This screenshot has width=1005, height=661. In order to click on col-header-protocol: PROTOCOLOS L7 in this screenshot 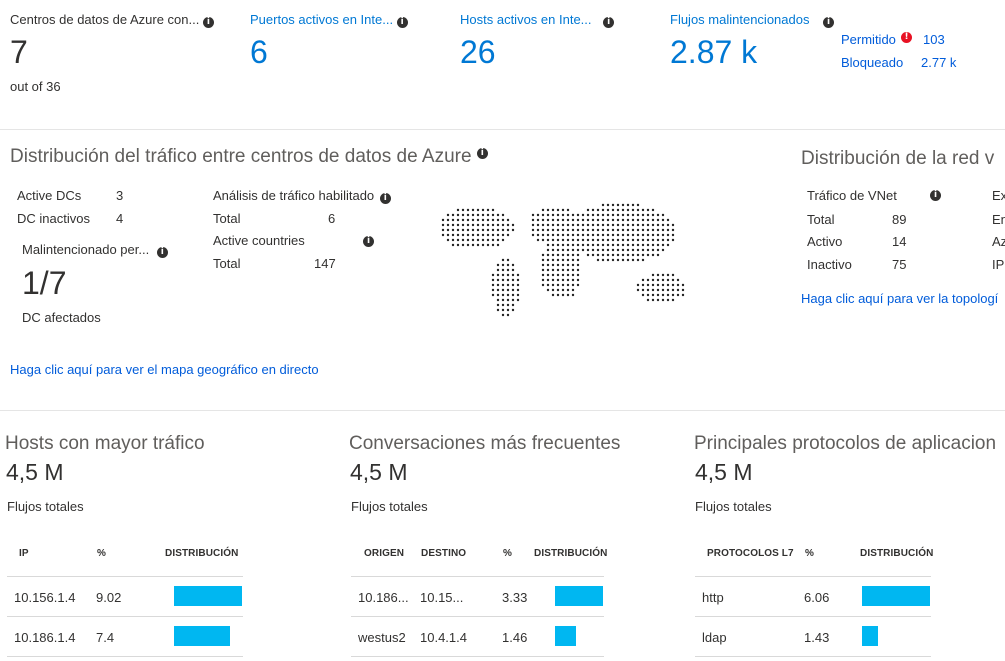, I will do `click(750, 553)`.